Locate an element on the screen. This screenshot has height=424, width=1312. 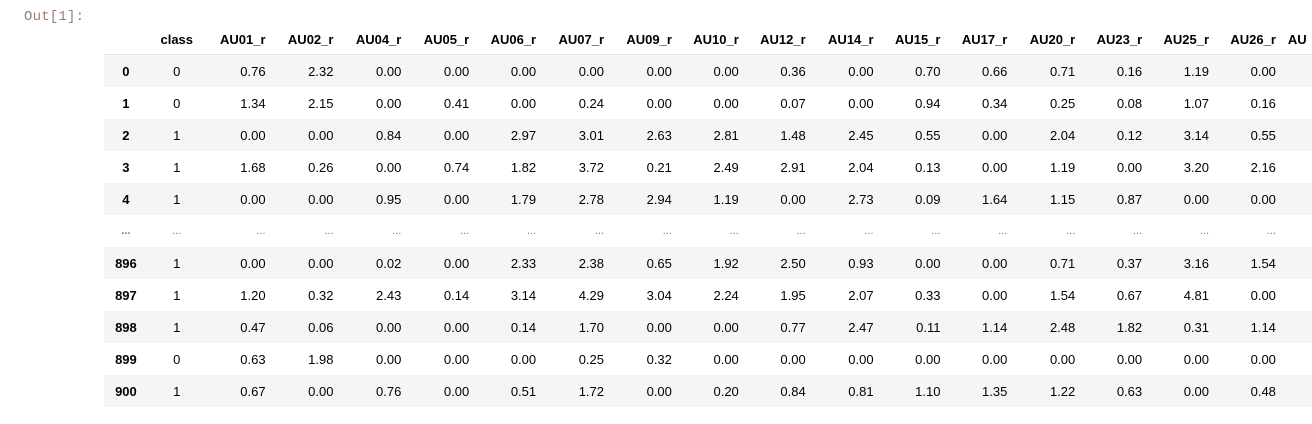
table-cell: 1.70 is located at coordinates (591, 327).